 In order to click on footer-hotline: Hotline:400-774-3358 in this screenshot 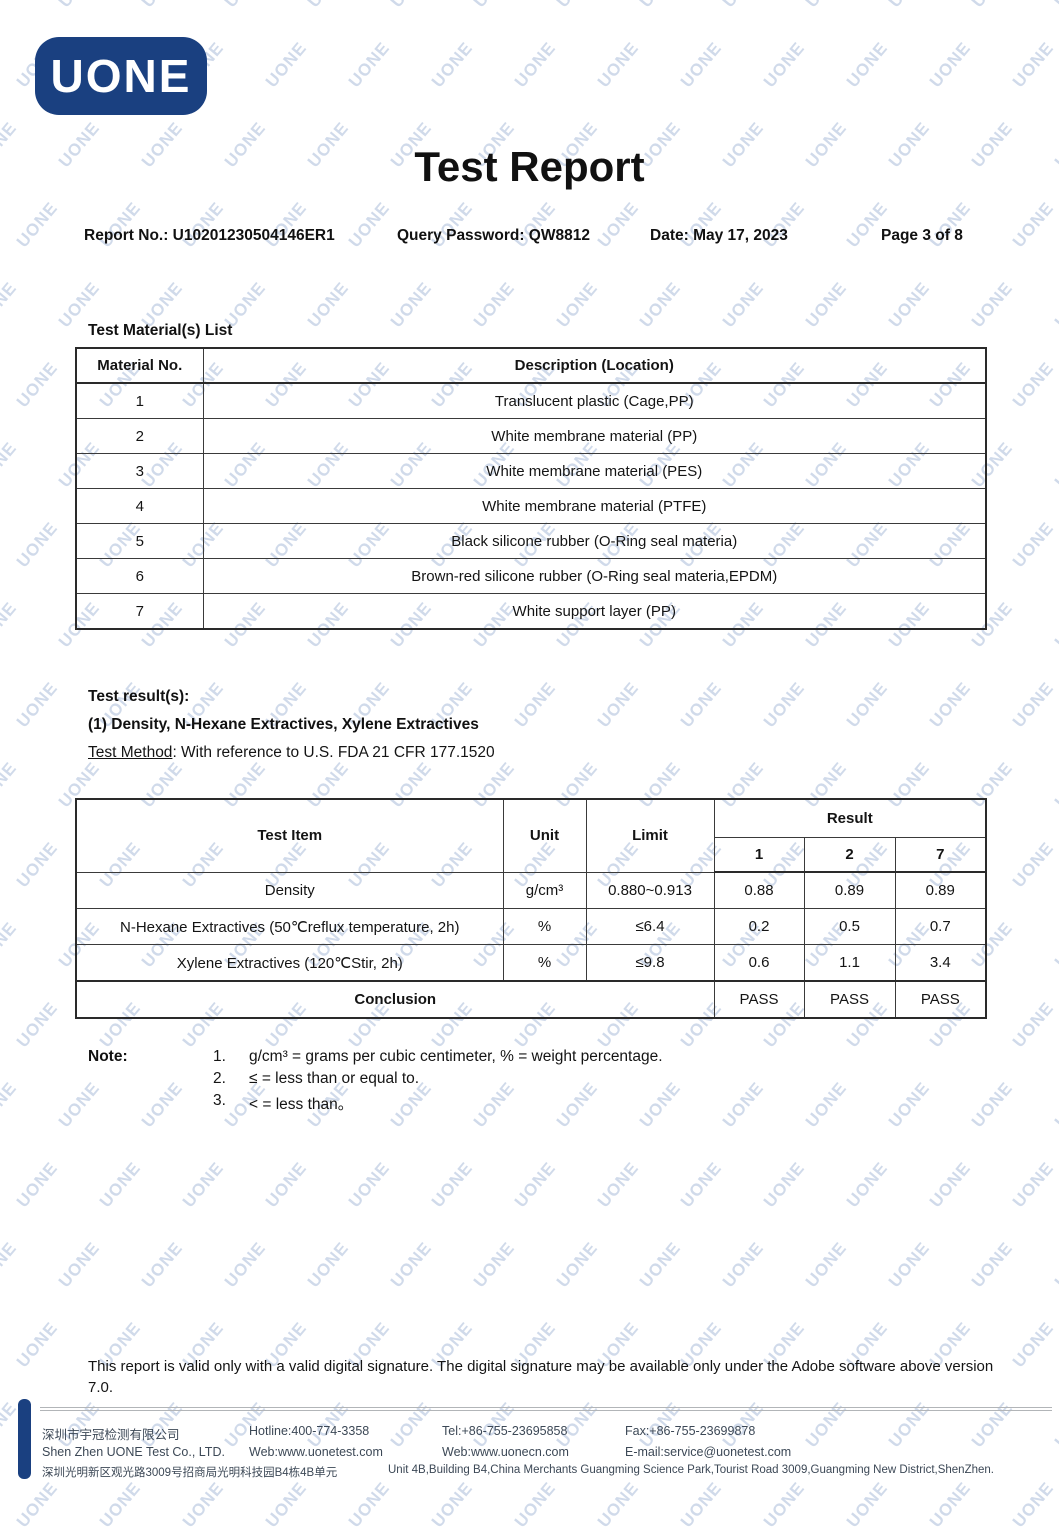, I will do `click(309, 1431)`.